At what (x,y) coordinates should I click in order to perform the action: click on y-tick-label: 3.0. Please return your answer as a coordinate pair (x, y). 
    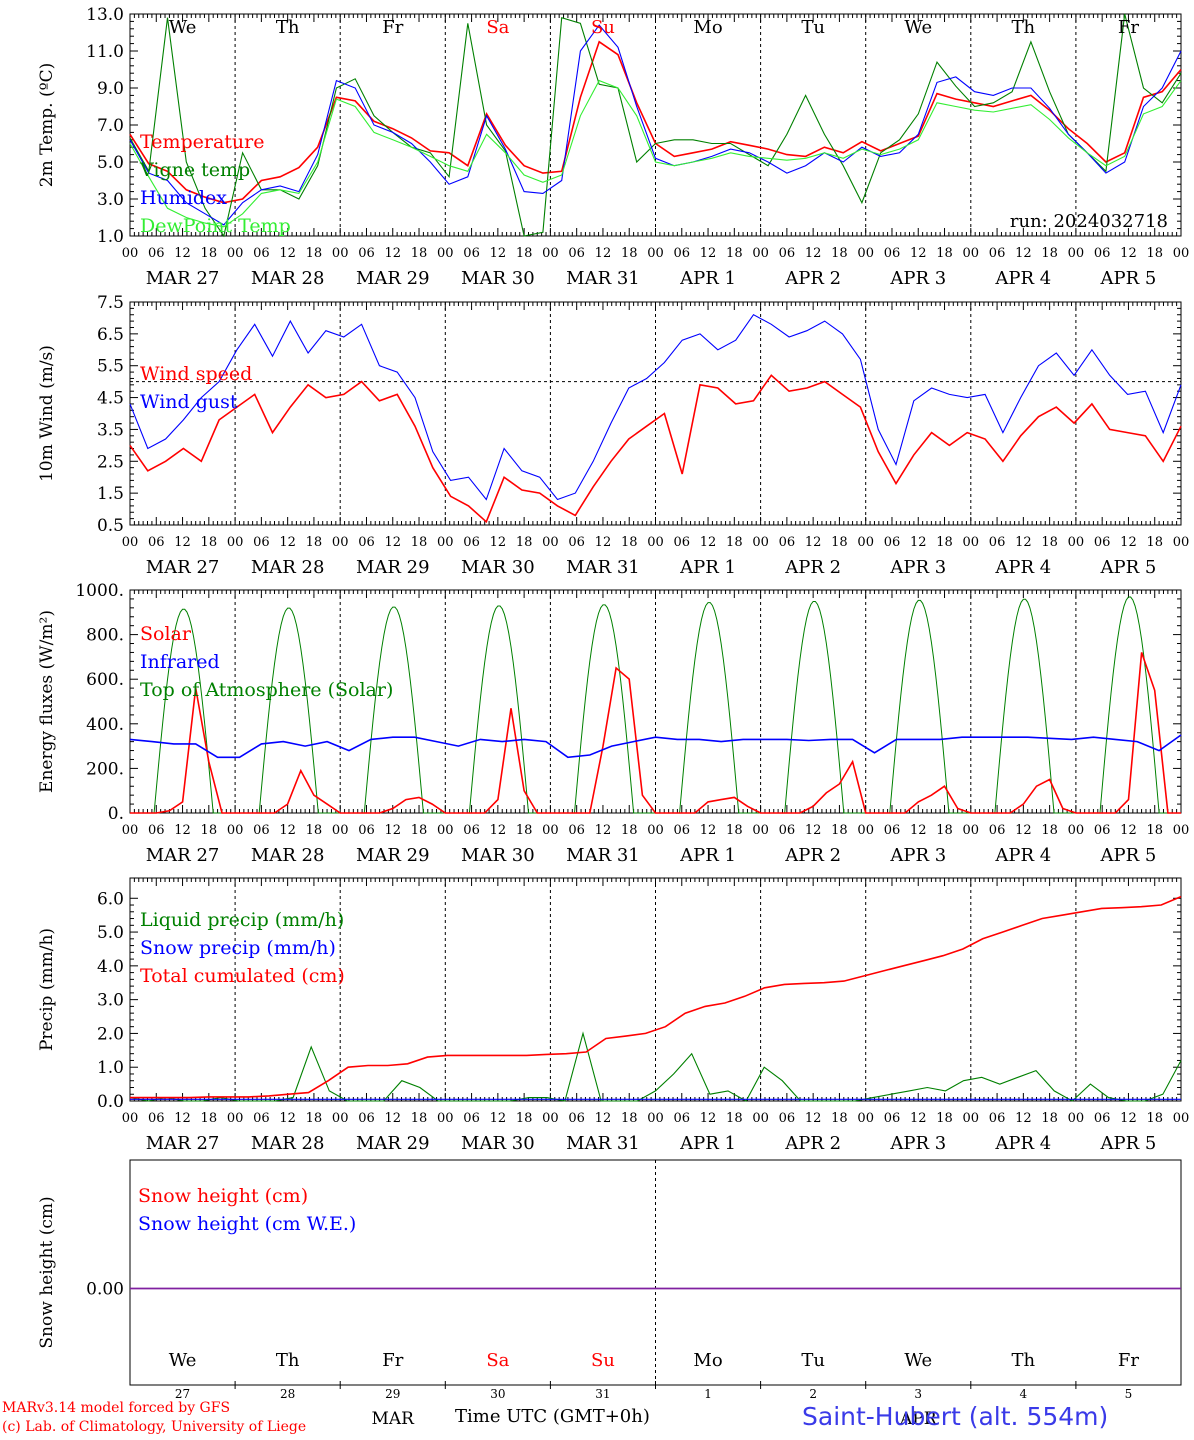
    Looking at the image, I should click on (110, 1001).